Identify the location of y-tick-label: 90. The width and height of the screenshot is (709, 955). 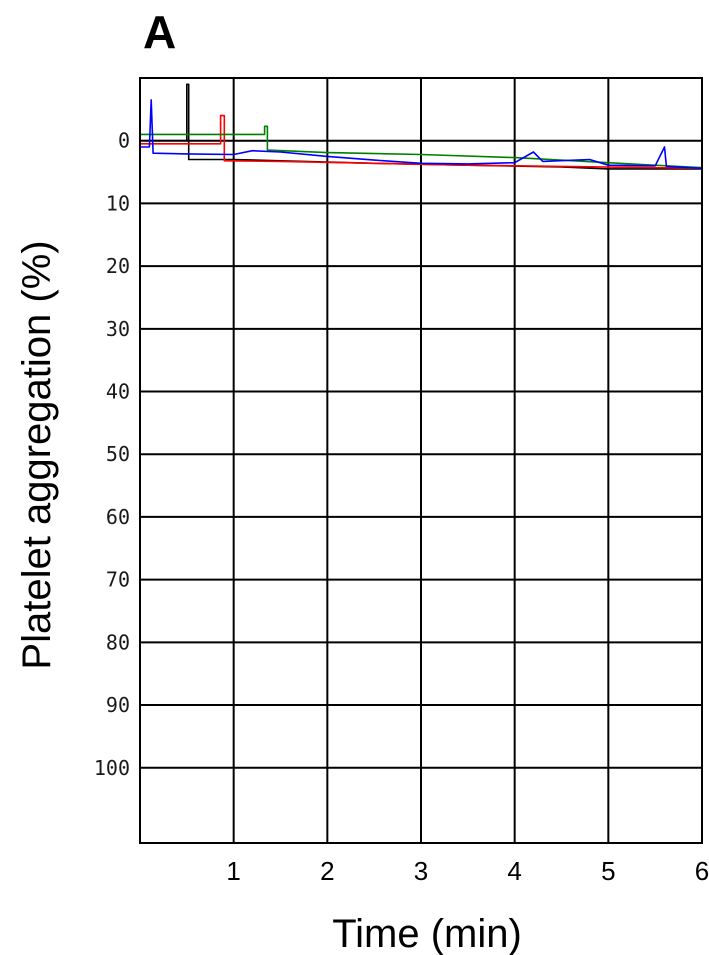
(118, 705).